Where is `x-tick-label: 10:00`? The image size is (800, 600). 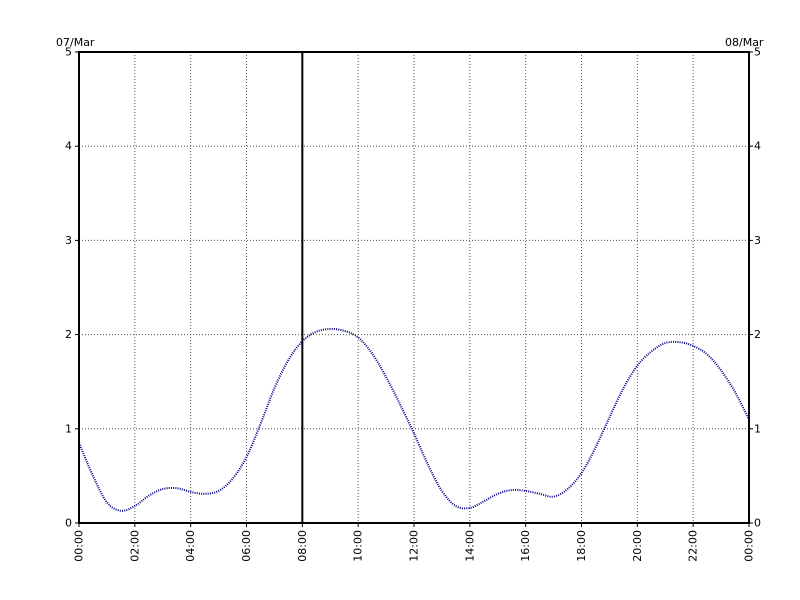 x-tick-label: 10:00 is located at coordinates (358, 546).